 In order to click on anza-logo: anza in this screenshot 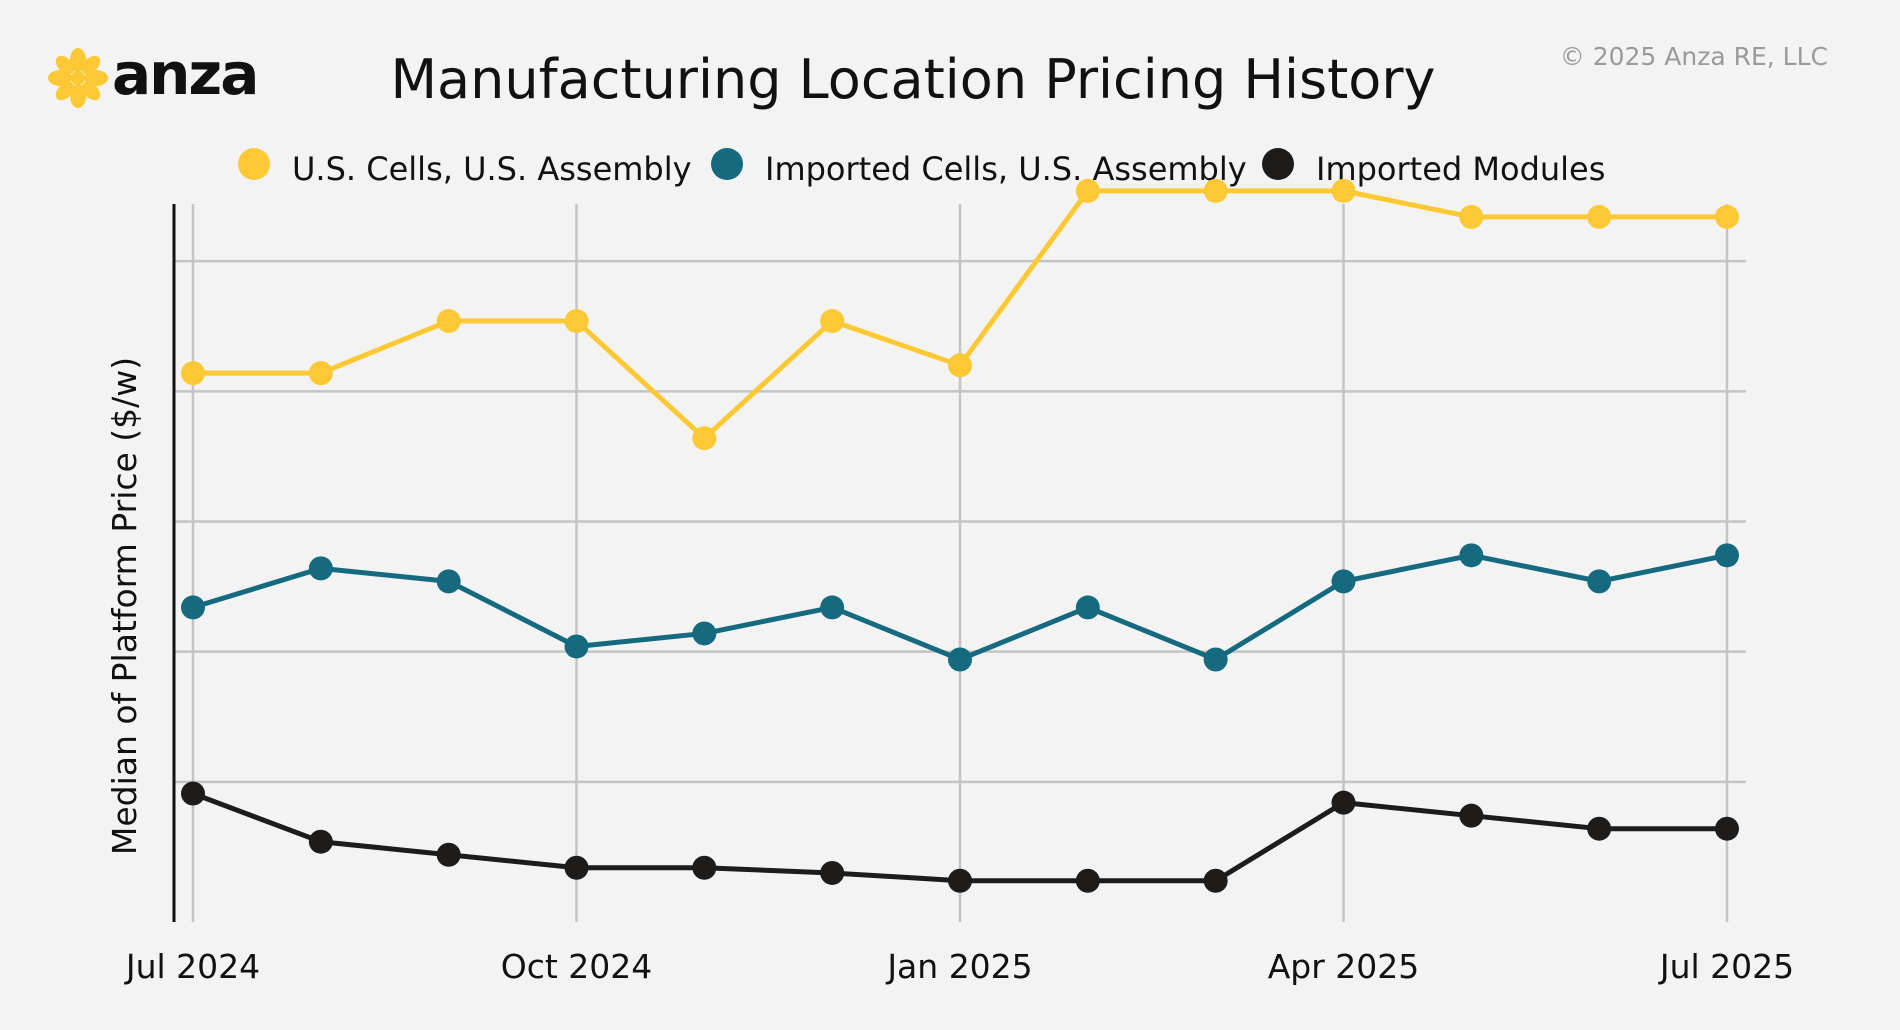, I will do `click(153, 74)`.